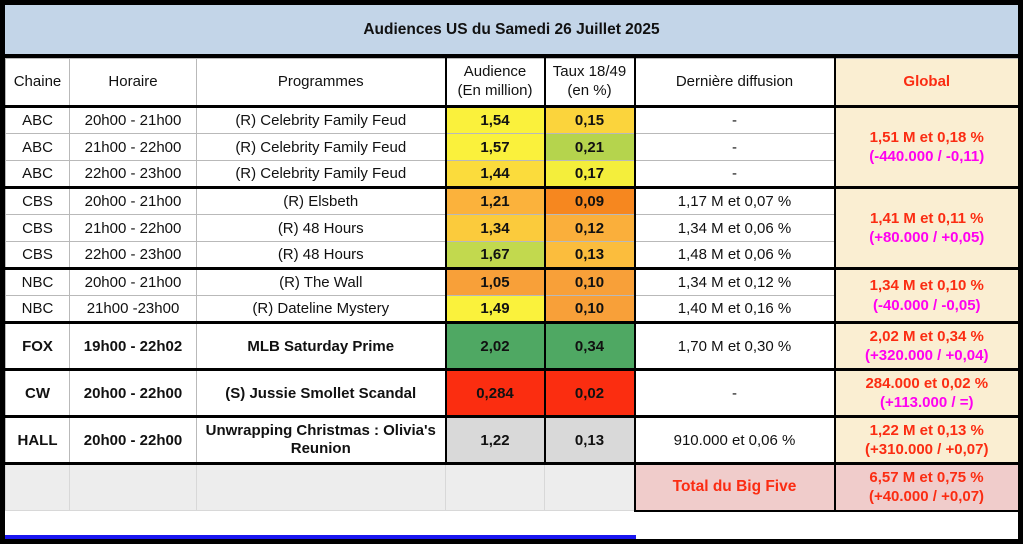  What do you see at coordinates (495, 147) in the screenshot?
I see `audience-cell: 1,57` at bounding box center [495, 147].